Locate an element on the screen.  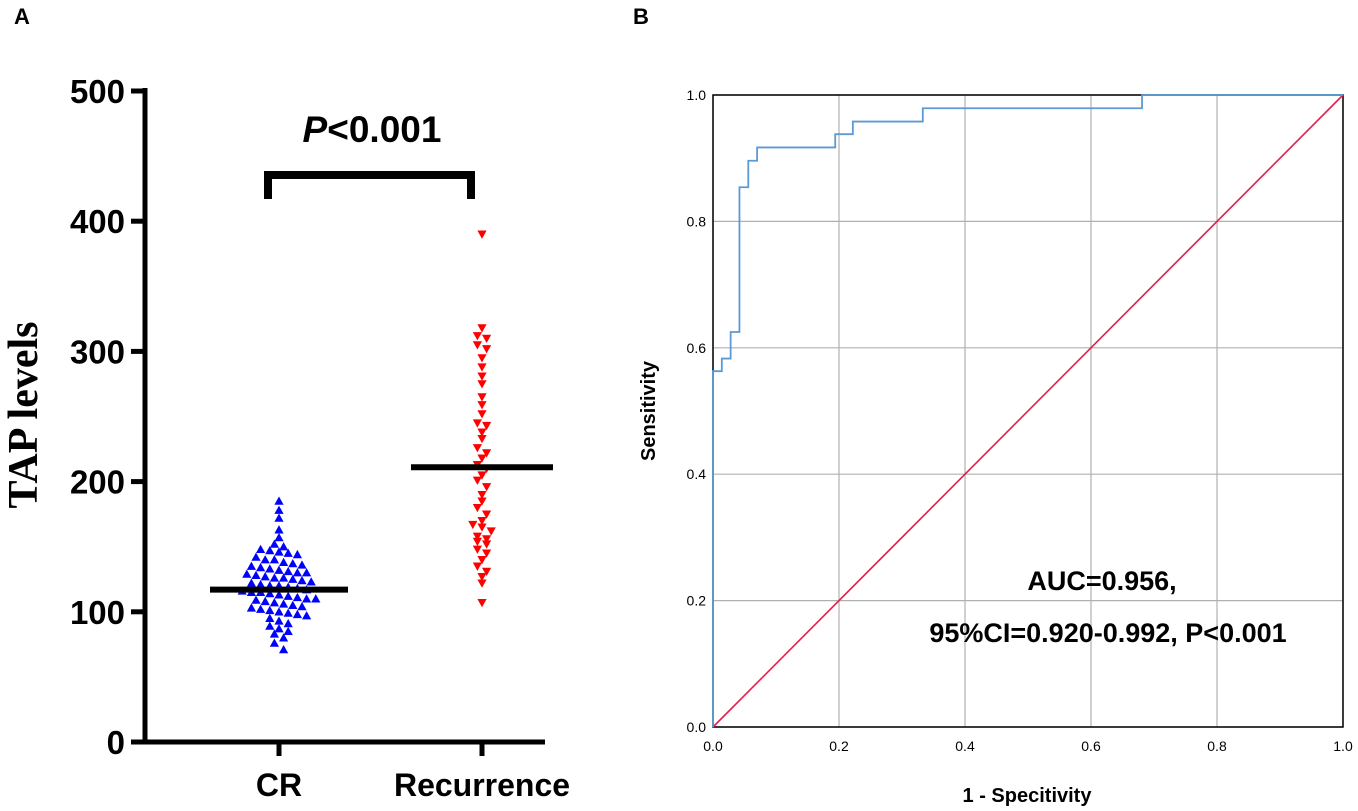
y-tick-label: 0.6 is located at coordinates (697, 348).